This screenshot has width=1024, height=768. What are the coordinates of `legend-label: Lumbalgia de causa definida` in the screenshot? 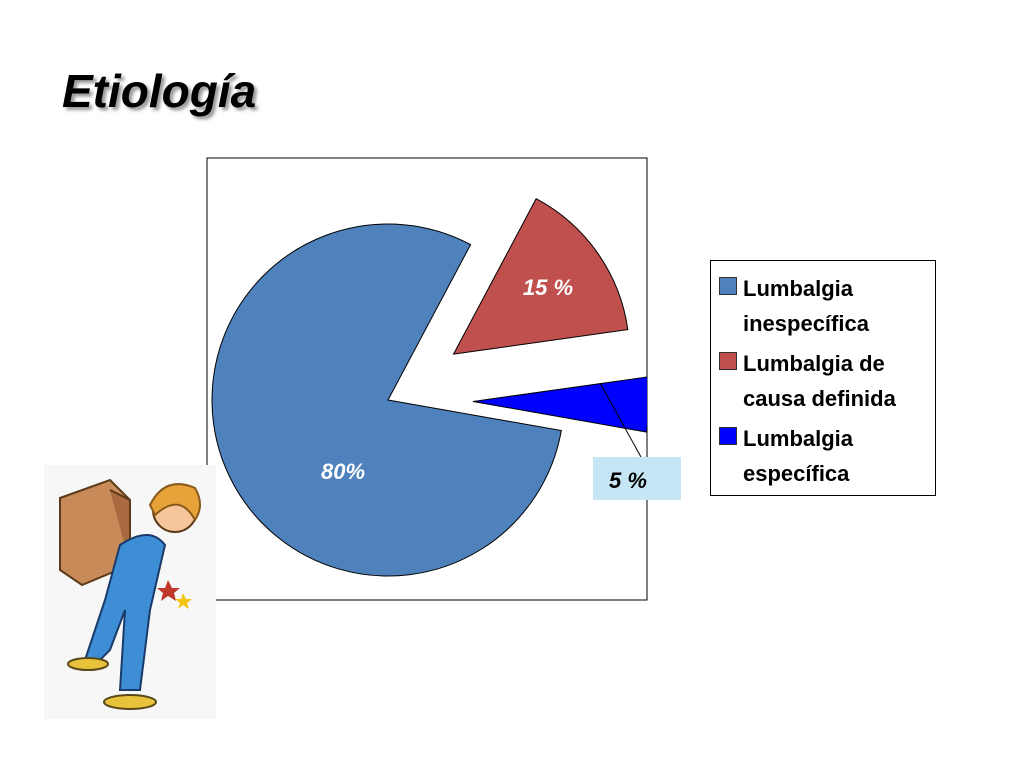 It's located at (819, 381).